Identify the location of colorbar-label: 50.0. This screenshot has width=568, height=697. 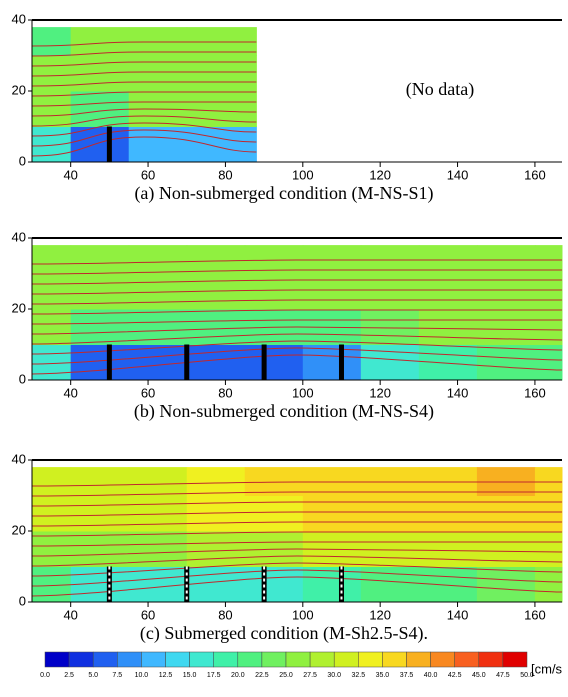
(527, 675).